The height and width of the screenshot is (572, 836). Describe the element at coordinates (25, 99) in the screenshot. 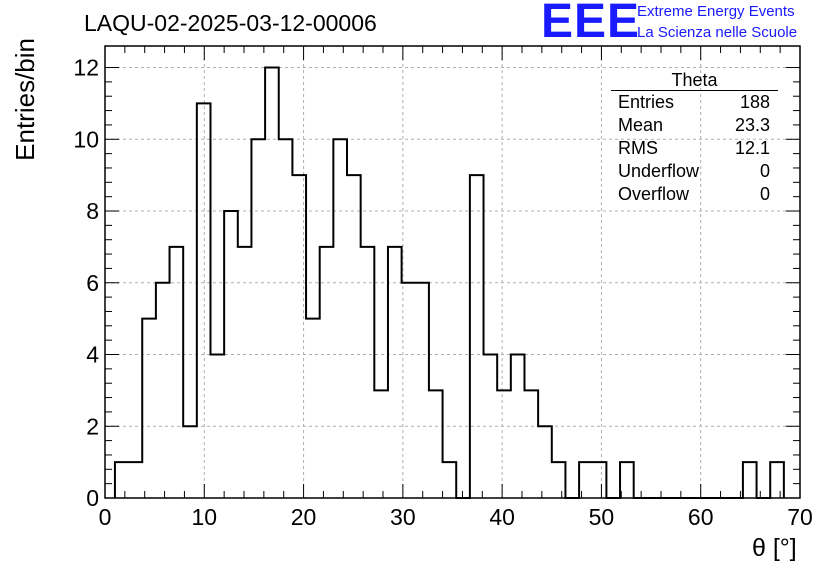

I see `y-axis-label: Entries/bin` at that location.